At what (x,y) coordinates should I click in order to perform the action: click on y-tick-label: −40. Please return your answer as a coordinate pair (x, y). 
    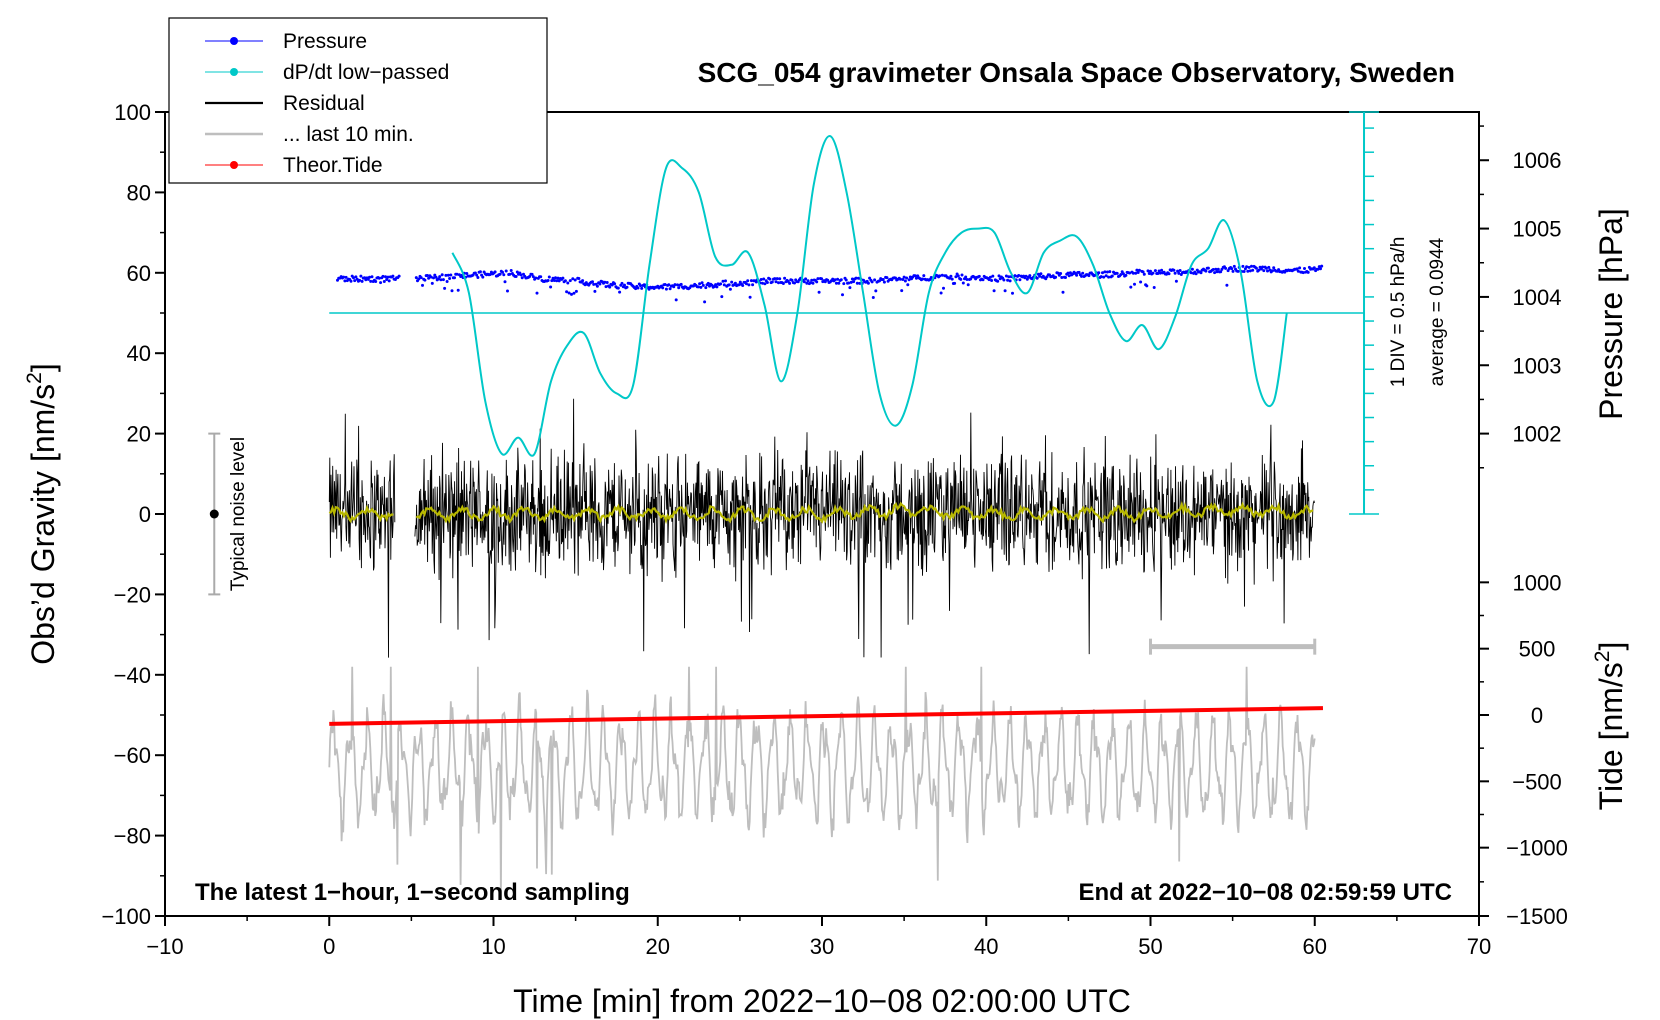
    Looking at the image, I should click on (132, 675).